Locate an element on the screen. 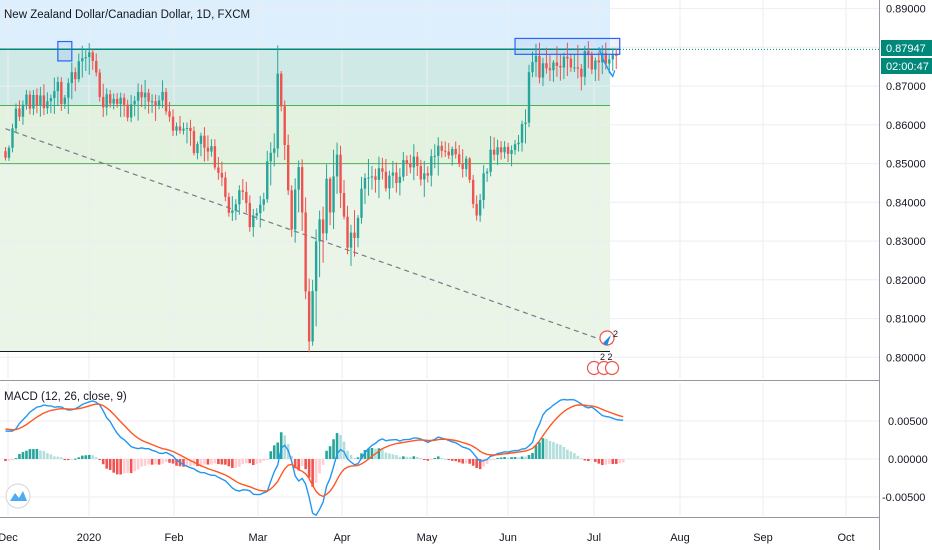 The height and width of the screenshot is (550, 932). time-tick-label: Jun is located at coordinates (508, 538).